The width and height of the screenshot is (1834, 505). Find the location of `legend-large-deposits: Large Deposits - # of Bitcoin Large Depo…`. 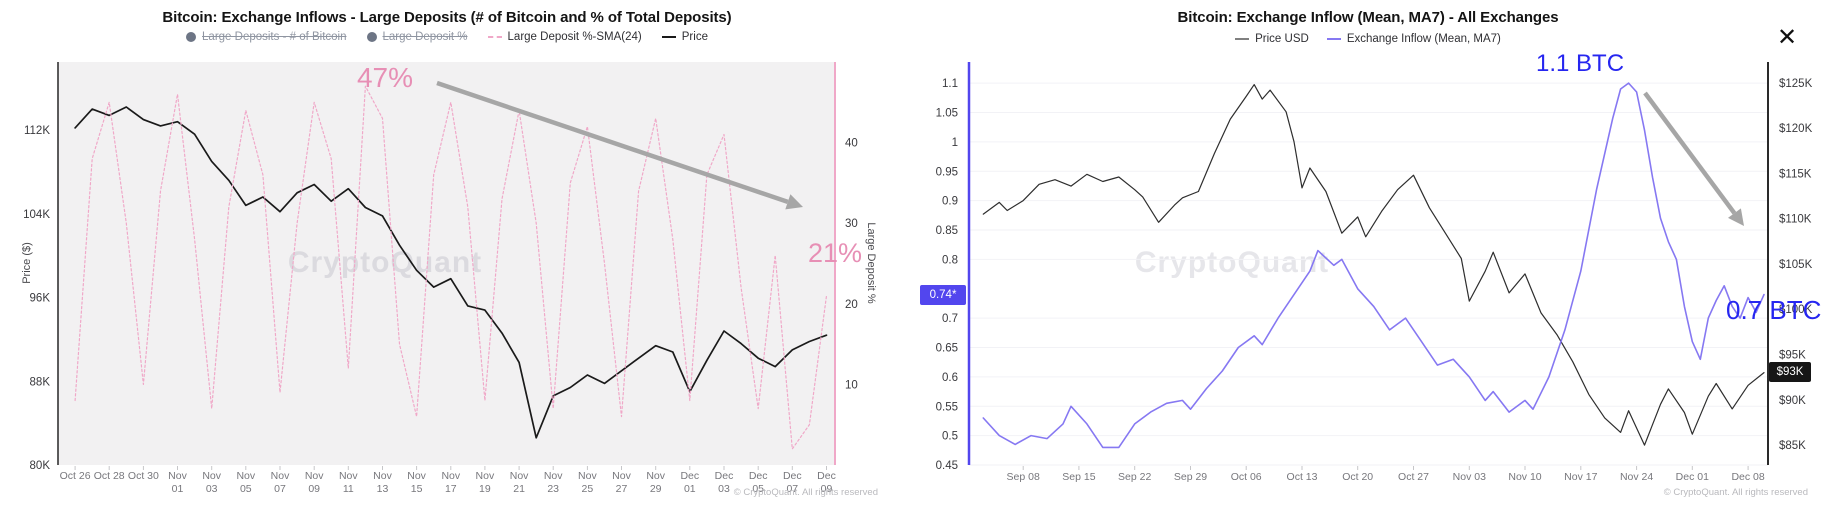

legend-large-deposits: Large Deposits - # of Bitcoin Large Depo… is located at coordinates (447, 37).